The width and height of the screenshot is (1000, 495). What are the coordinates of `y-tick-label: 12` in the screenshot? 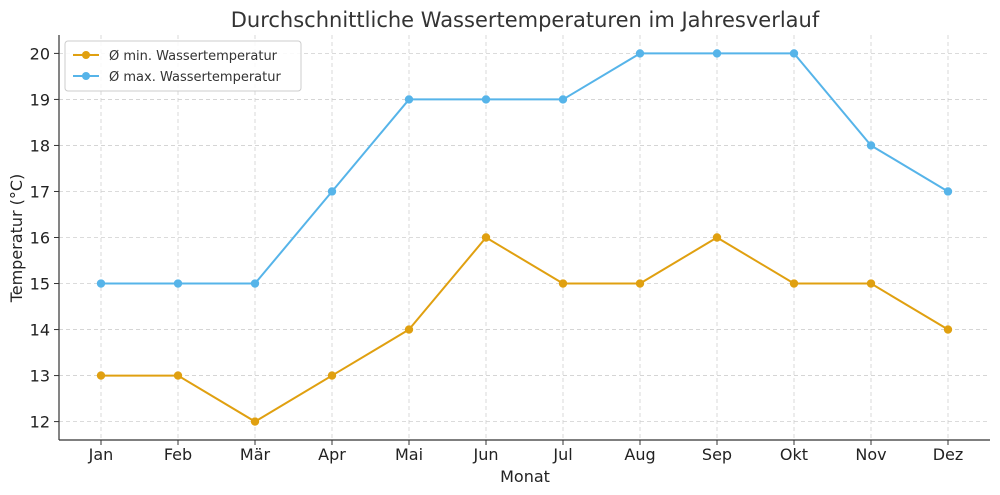 It's located at (40, 422).